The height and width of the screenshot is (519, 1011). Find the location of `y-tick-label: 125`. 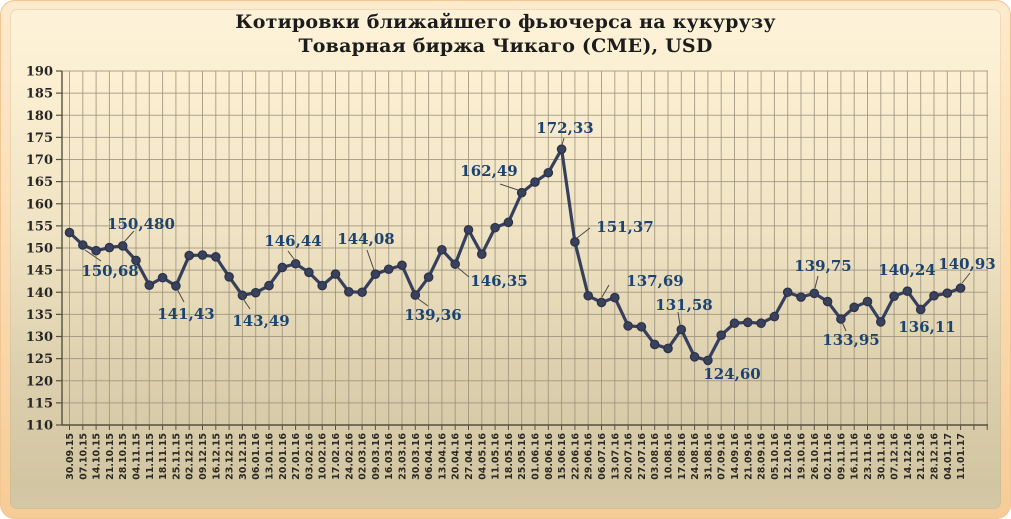

y-tick-label: 125 is located at coordinates (39, 359).